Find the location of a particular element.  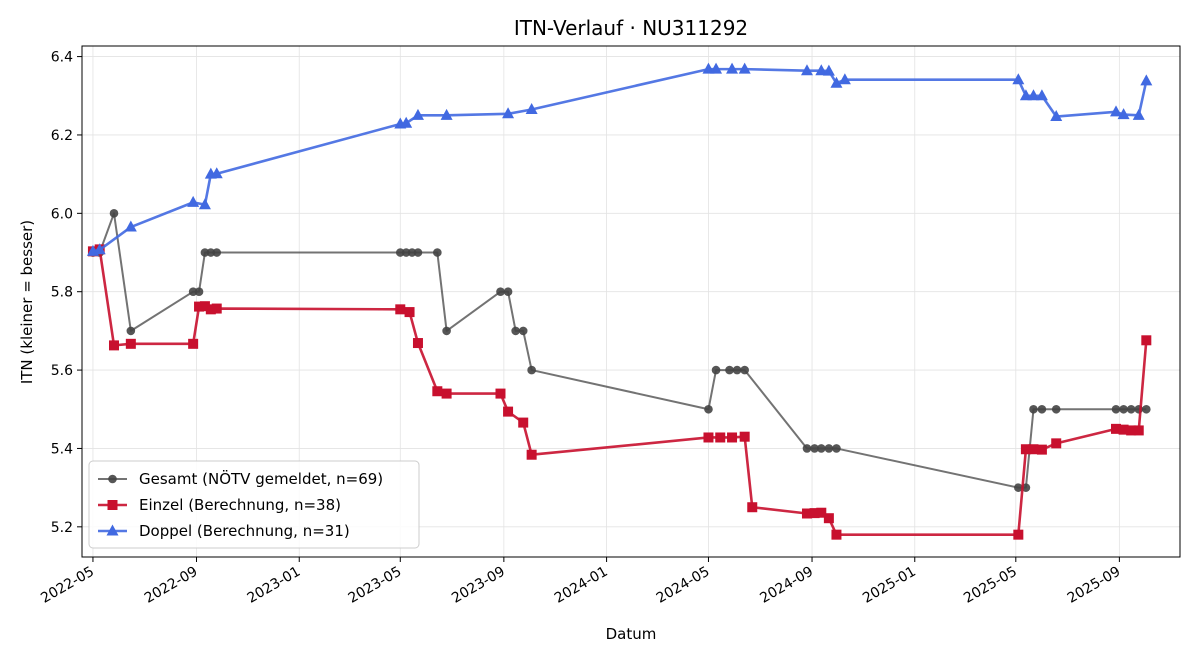

x-axis-label: Datum is located at coordinates (631, 634).